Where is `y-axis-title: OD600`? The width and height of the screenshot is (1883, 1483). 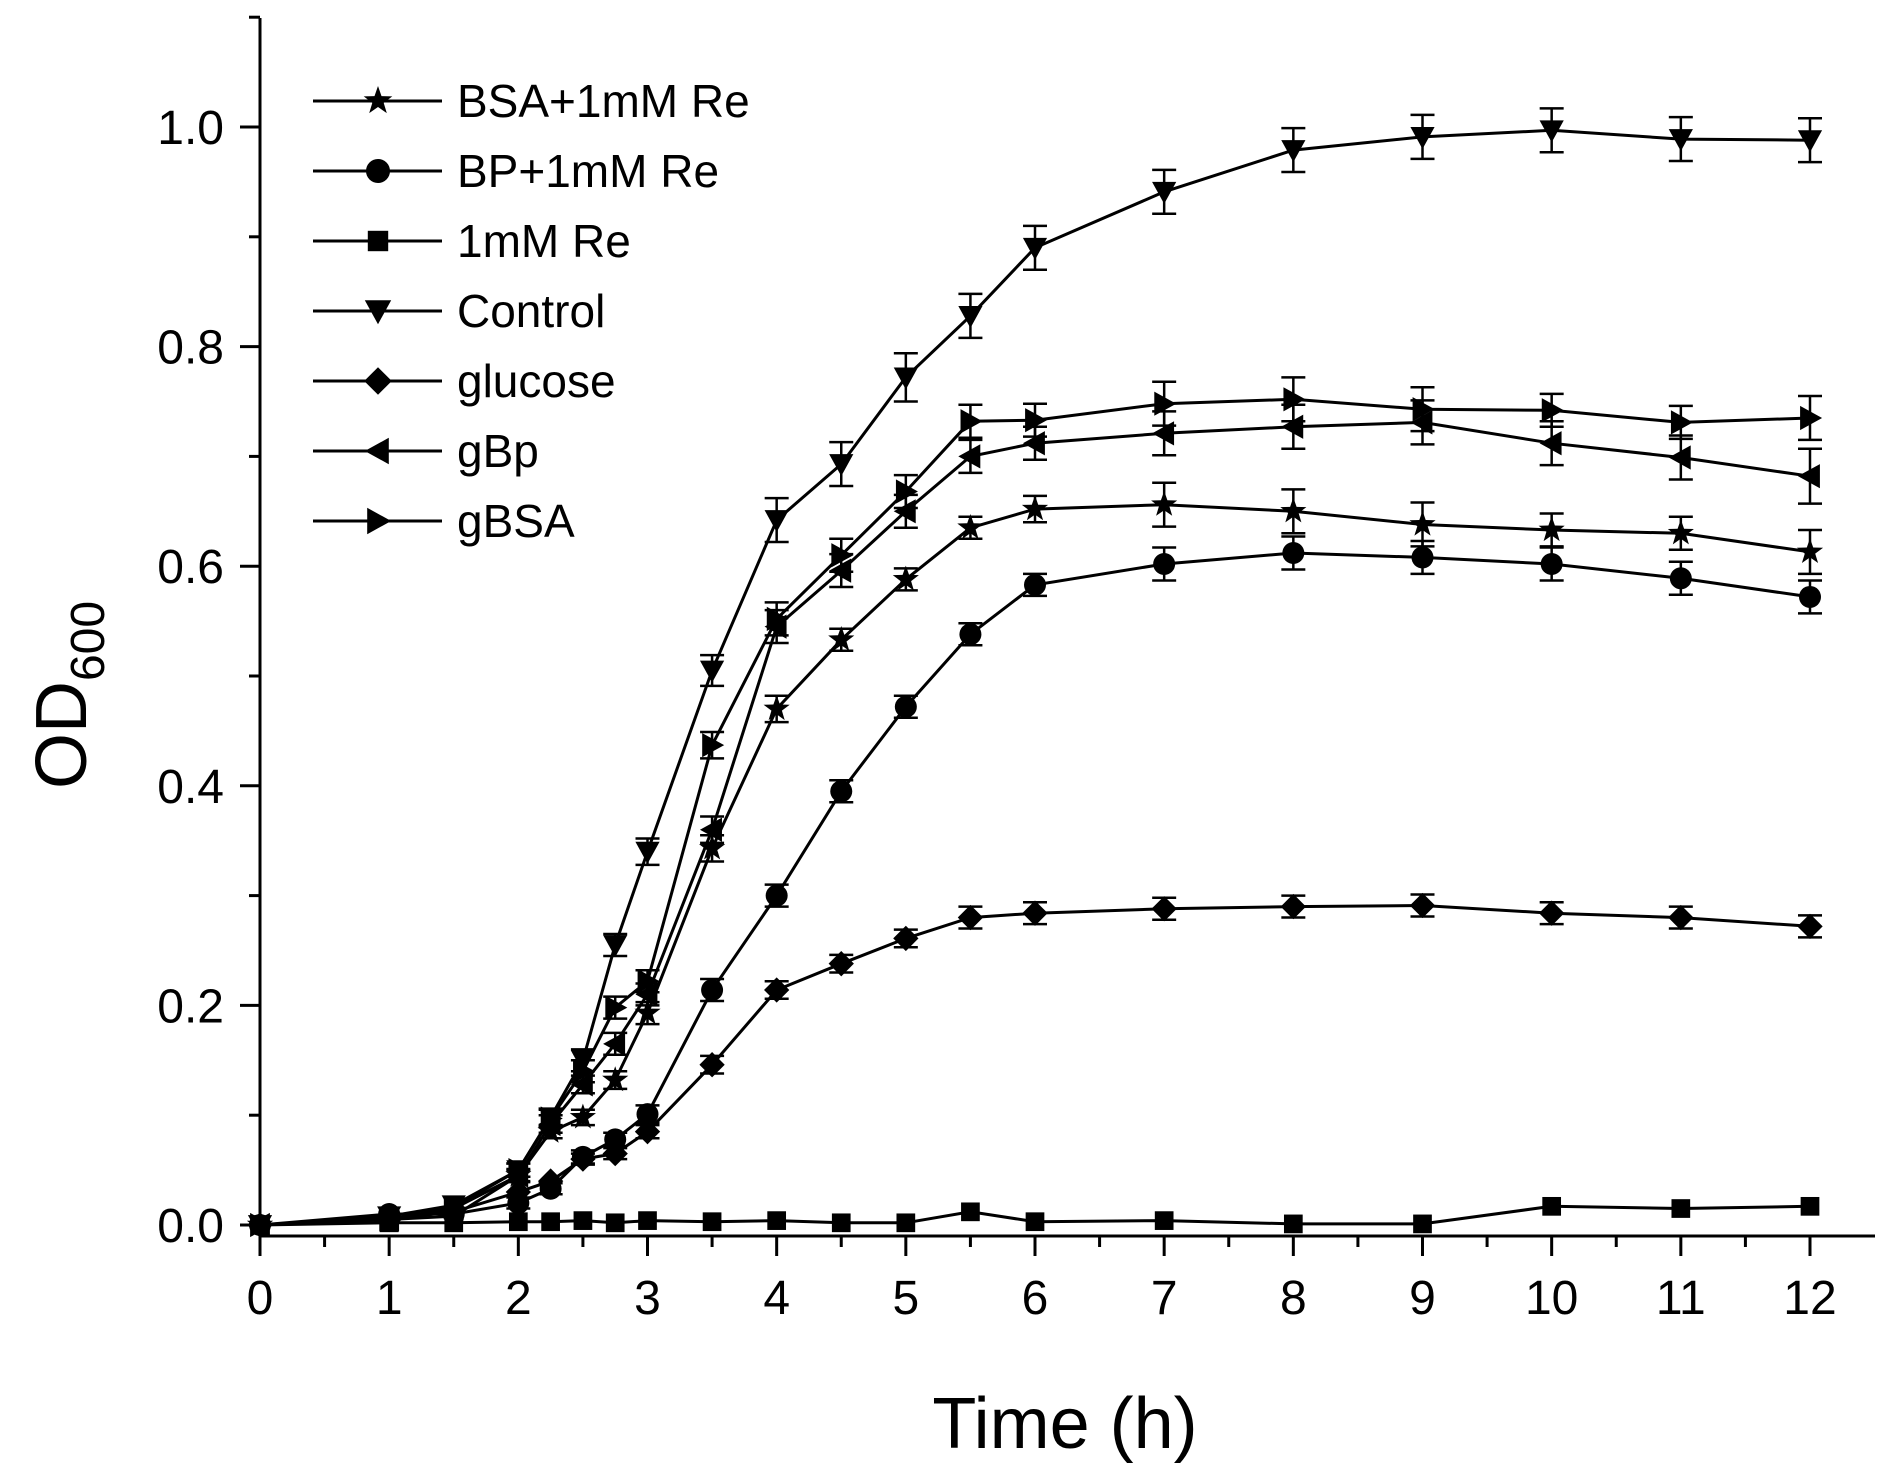 y-axis-title: OD600 is located at coordinates (68, 695).